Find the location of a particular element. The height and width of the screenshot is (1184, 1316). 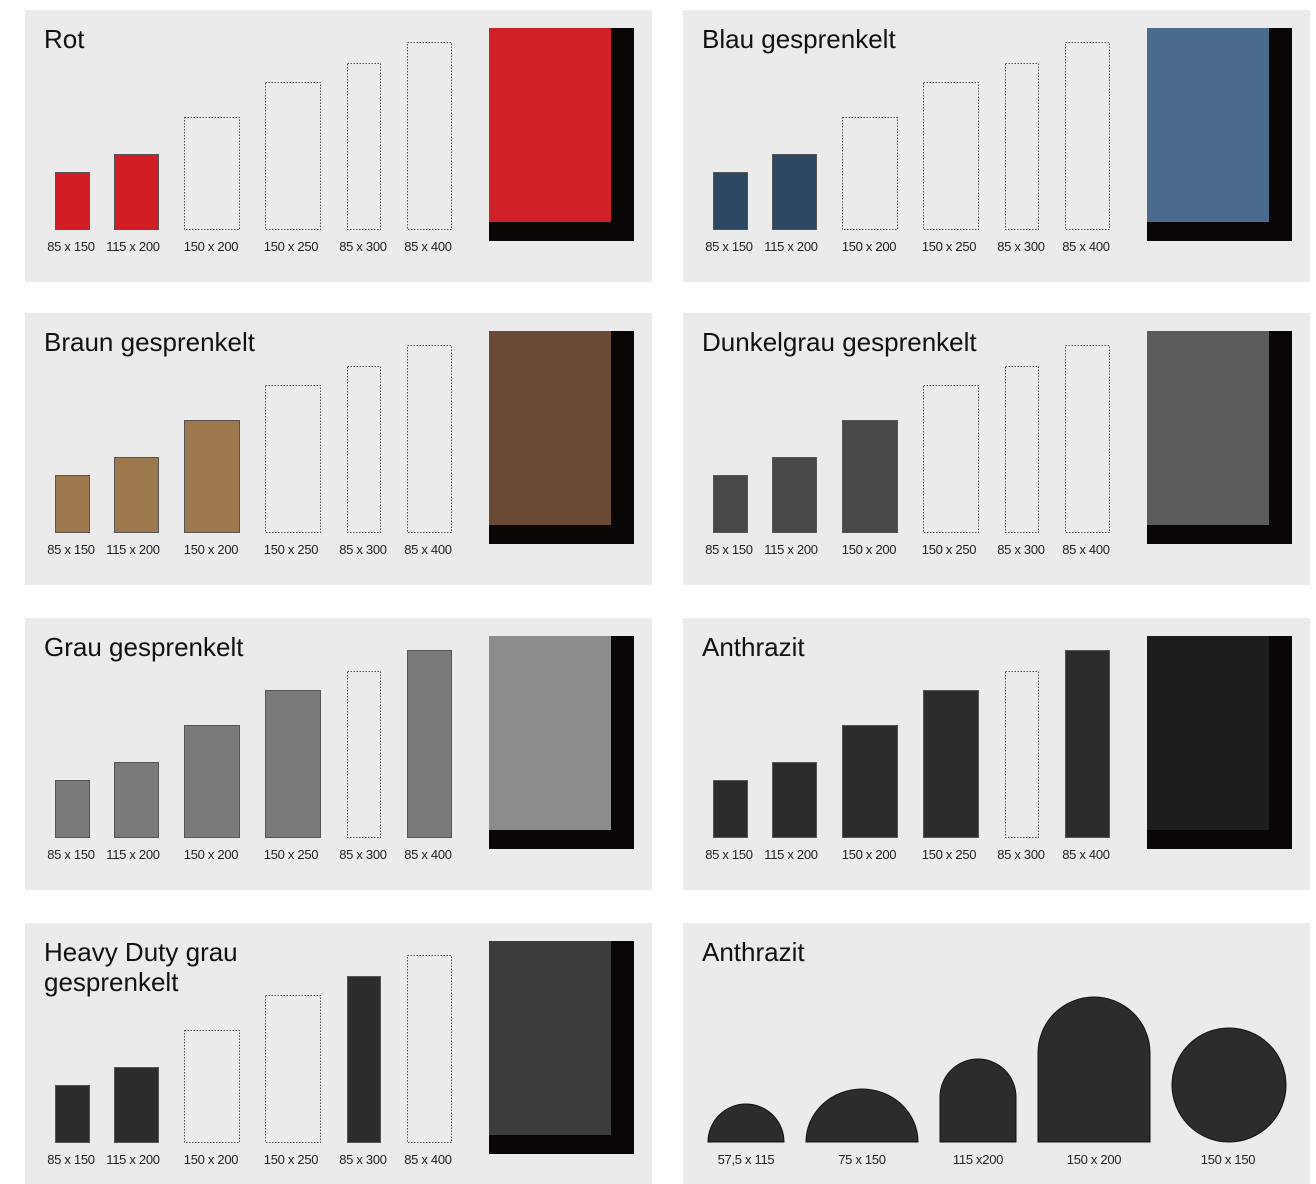

size-label: 57,5 x 115 is located at coordinates (746, 1159).